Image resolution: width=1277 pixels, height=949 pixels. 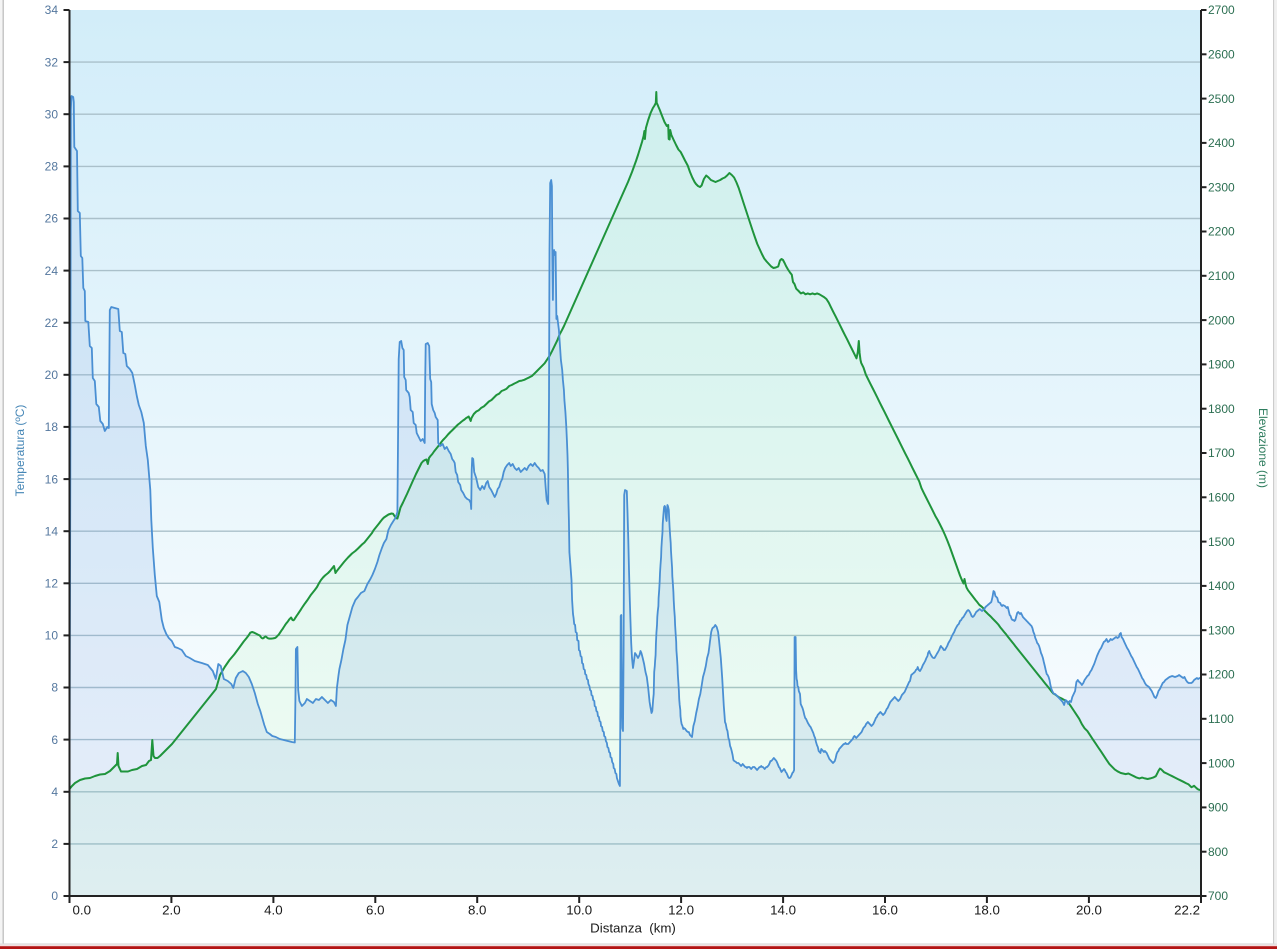 What do you see at coordinates (477, 910) in the screenshot?
I see `svg-text: 8.0` at bounding box center [477, 910].